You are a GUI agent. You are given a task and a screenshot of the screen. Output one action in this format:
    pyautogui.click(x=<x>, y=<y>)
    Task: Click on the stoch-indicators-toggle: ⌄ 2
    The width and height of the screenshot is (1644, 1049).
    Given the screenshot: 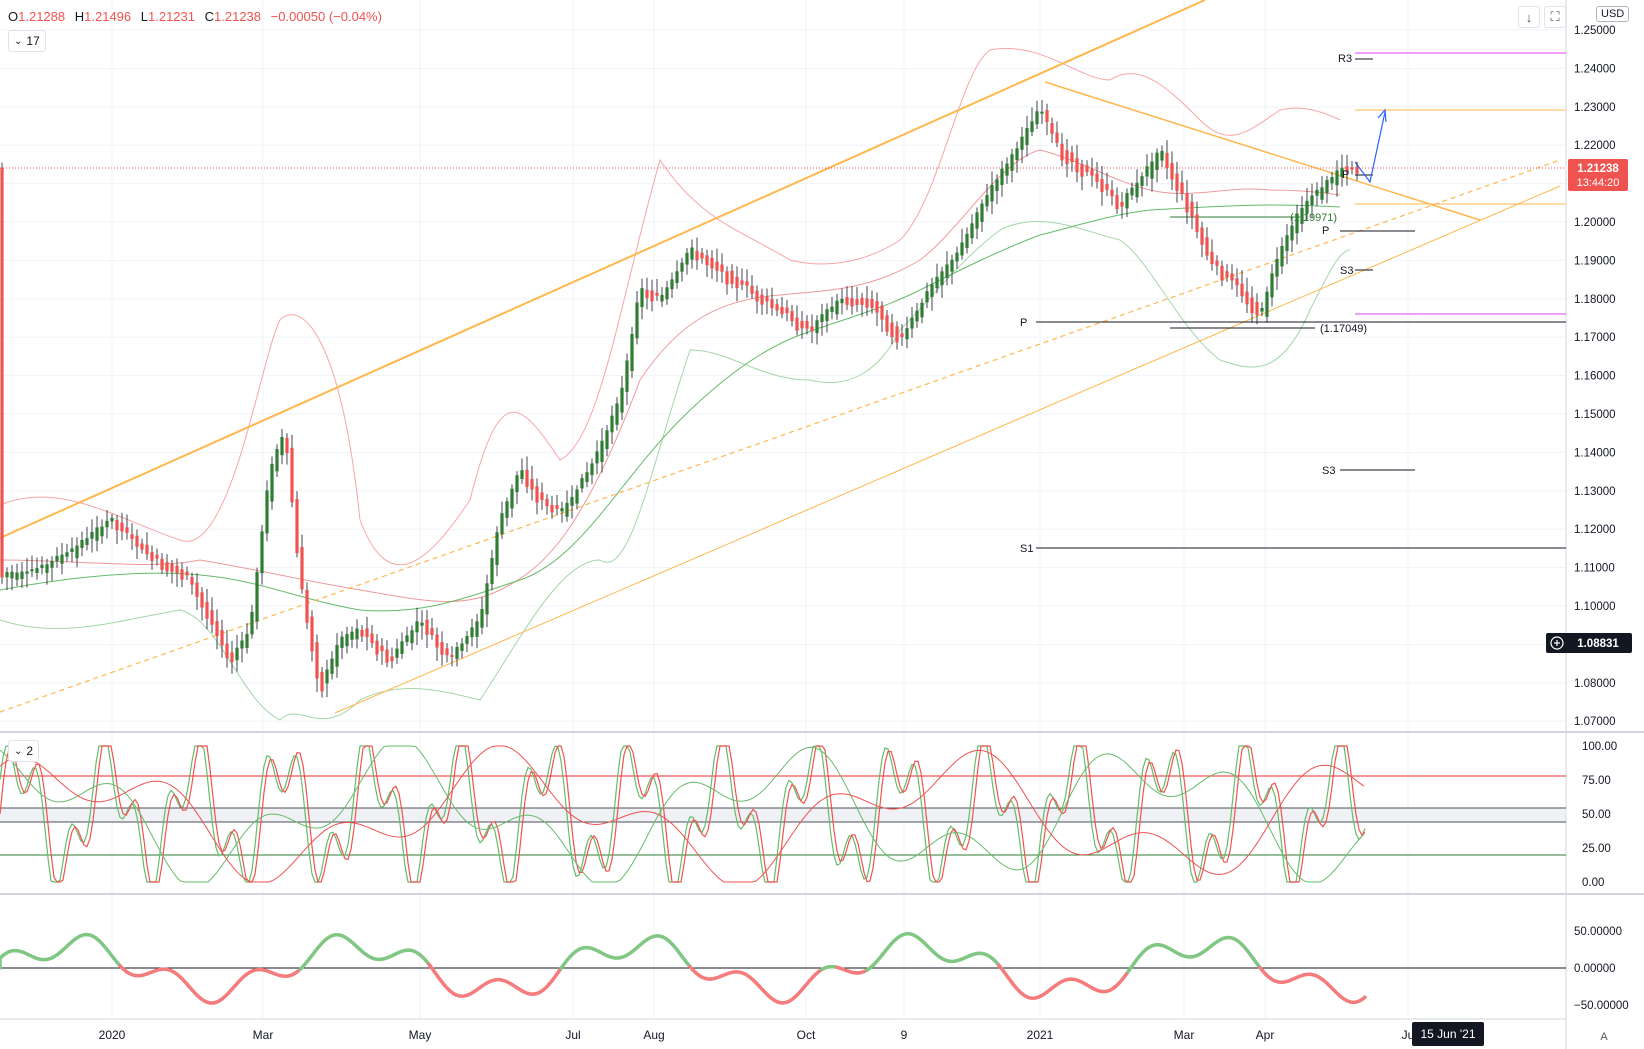 What is the action you would take?
    pyautogui.click(x=24, y=751)
    